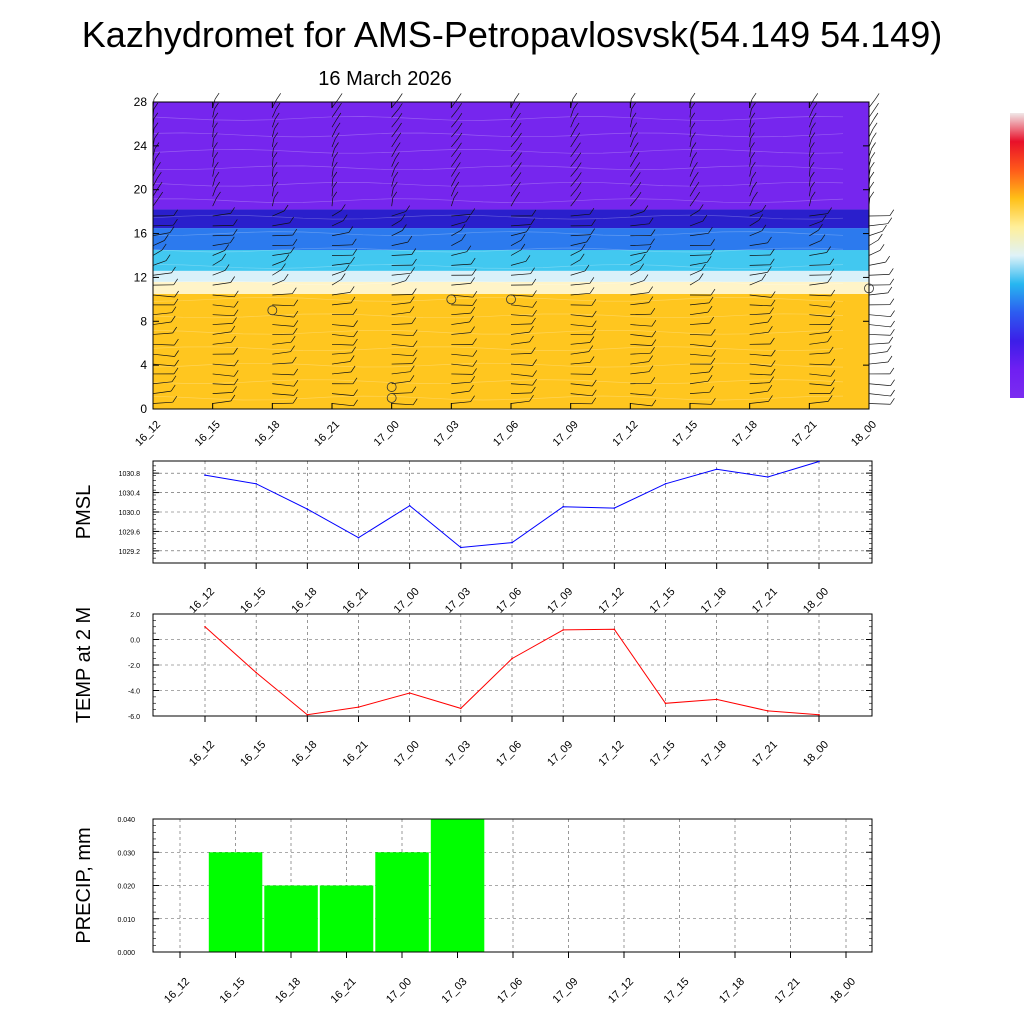 This screenshot has height=1024, width=1024. I want to click on x-tick-label: 18_00, so click(864, 434).